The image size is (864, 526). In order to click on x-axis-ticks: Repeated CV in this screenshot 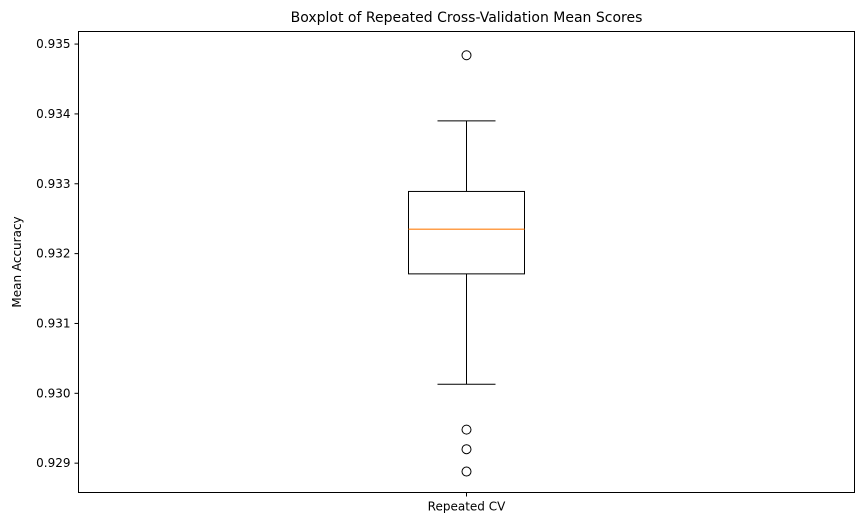, I will do `click(467, 503)`.